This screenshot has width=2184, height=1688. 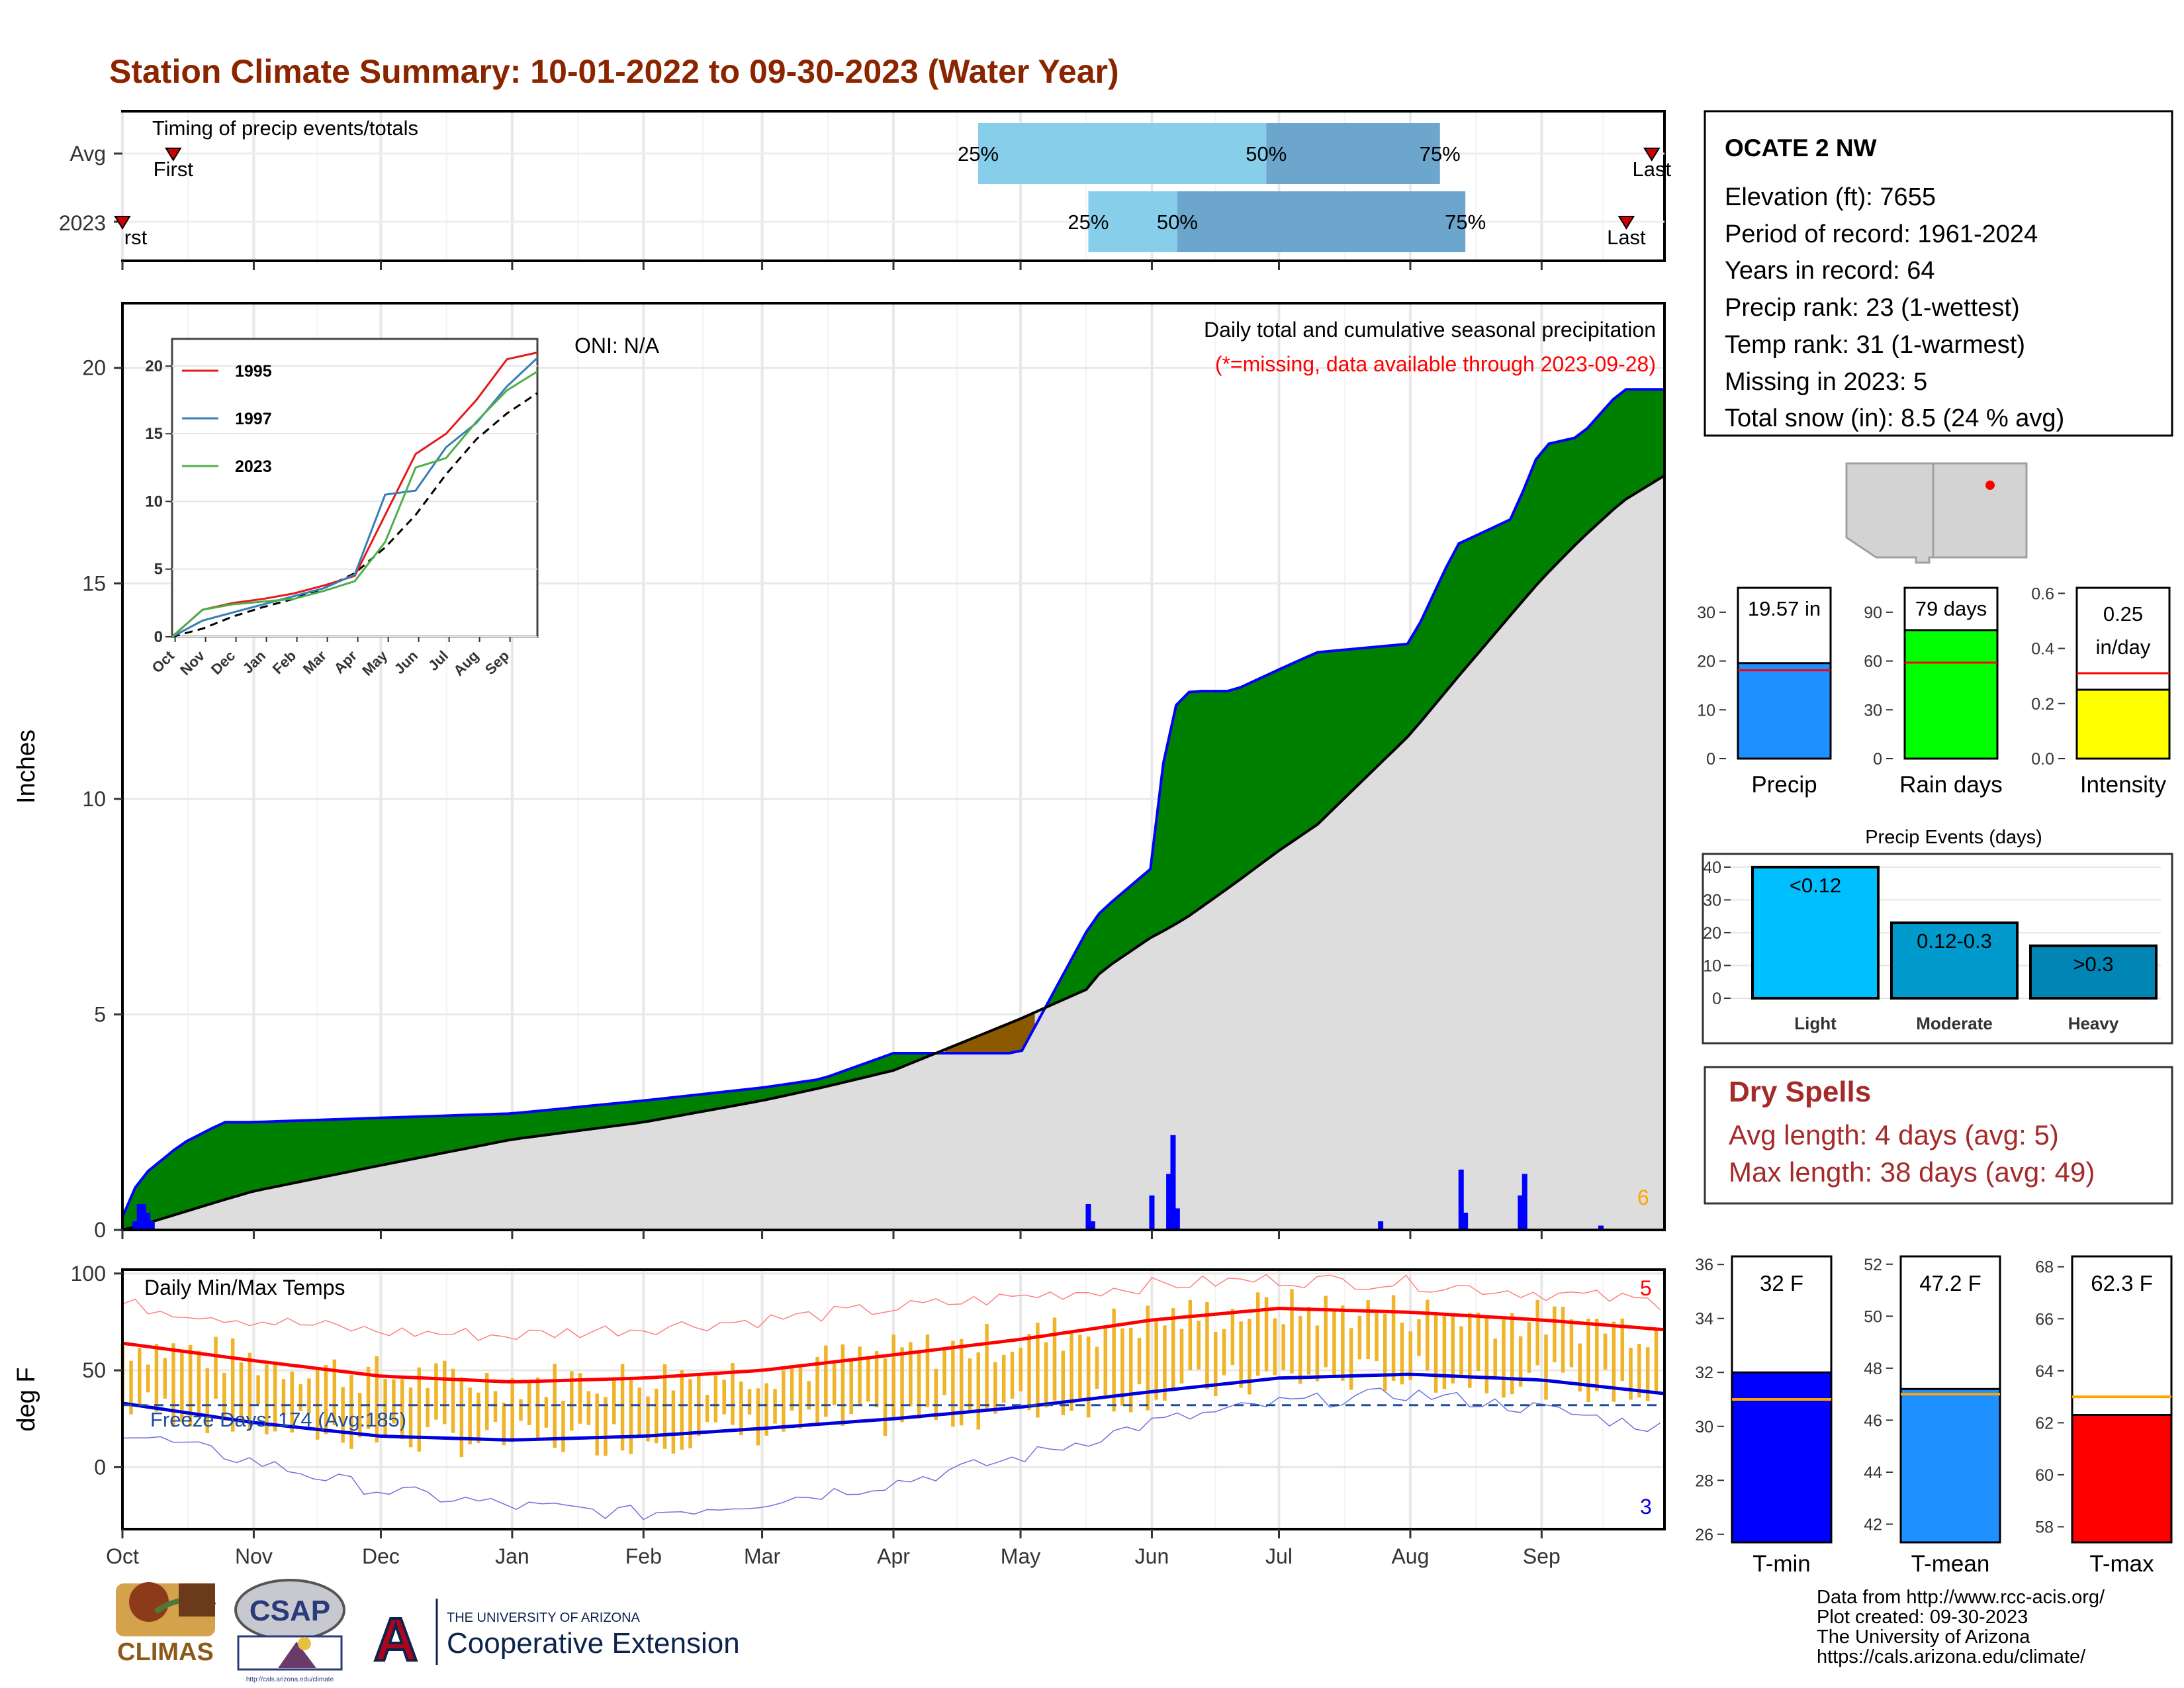 I want to click on summary-bar-tick-label: 0, so click(x=1877, y=759).